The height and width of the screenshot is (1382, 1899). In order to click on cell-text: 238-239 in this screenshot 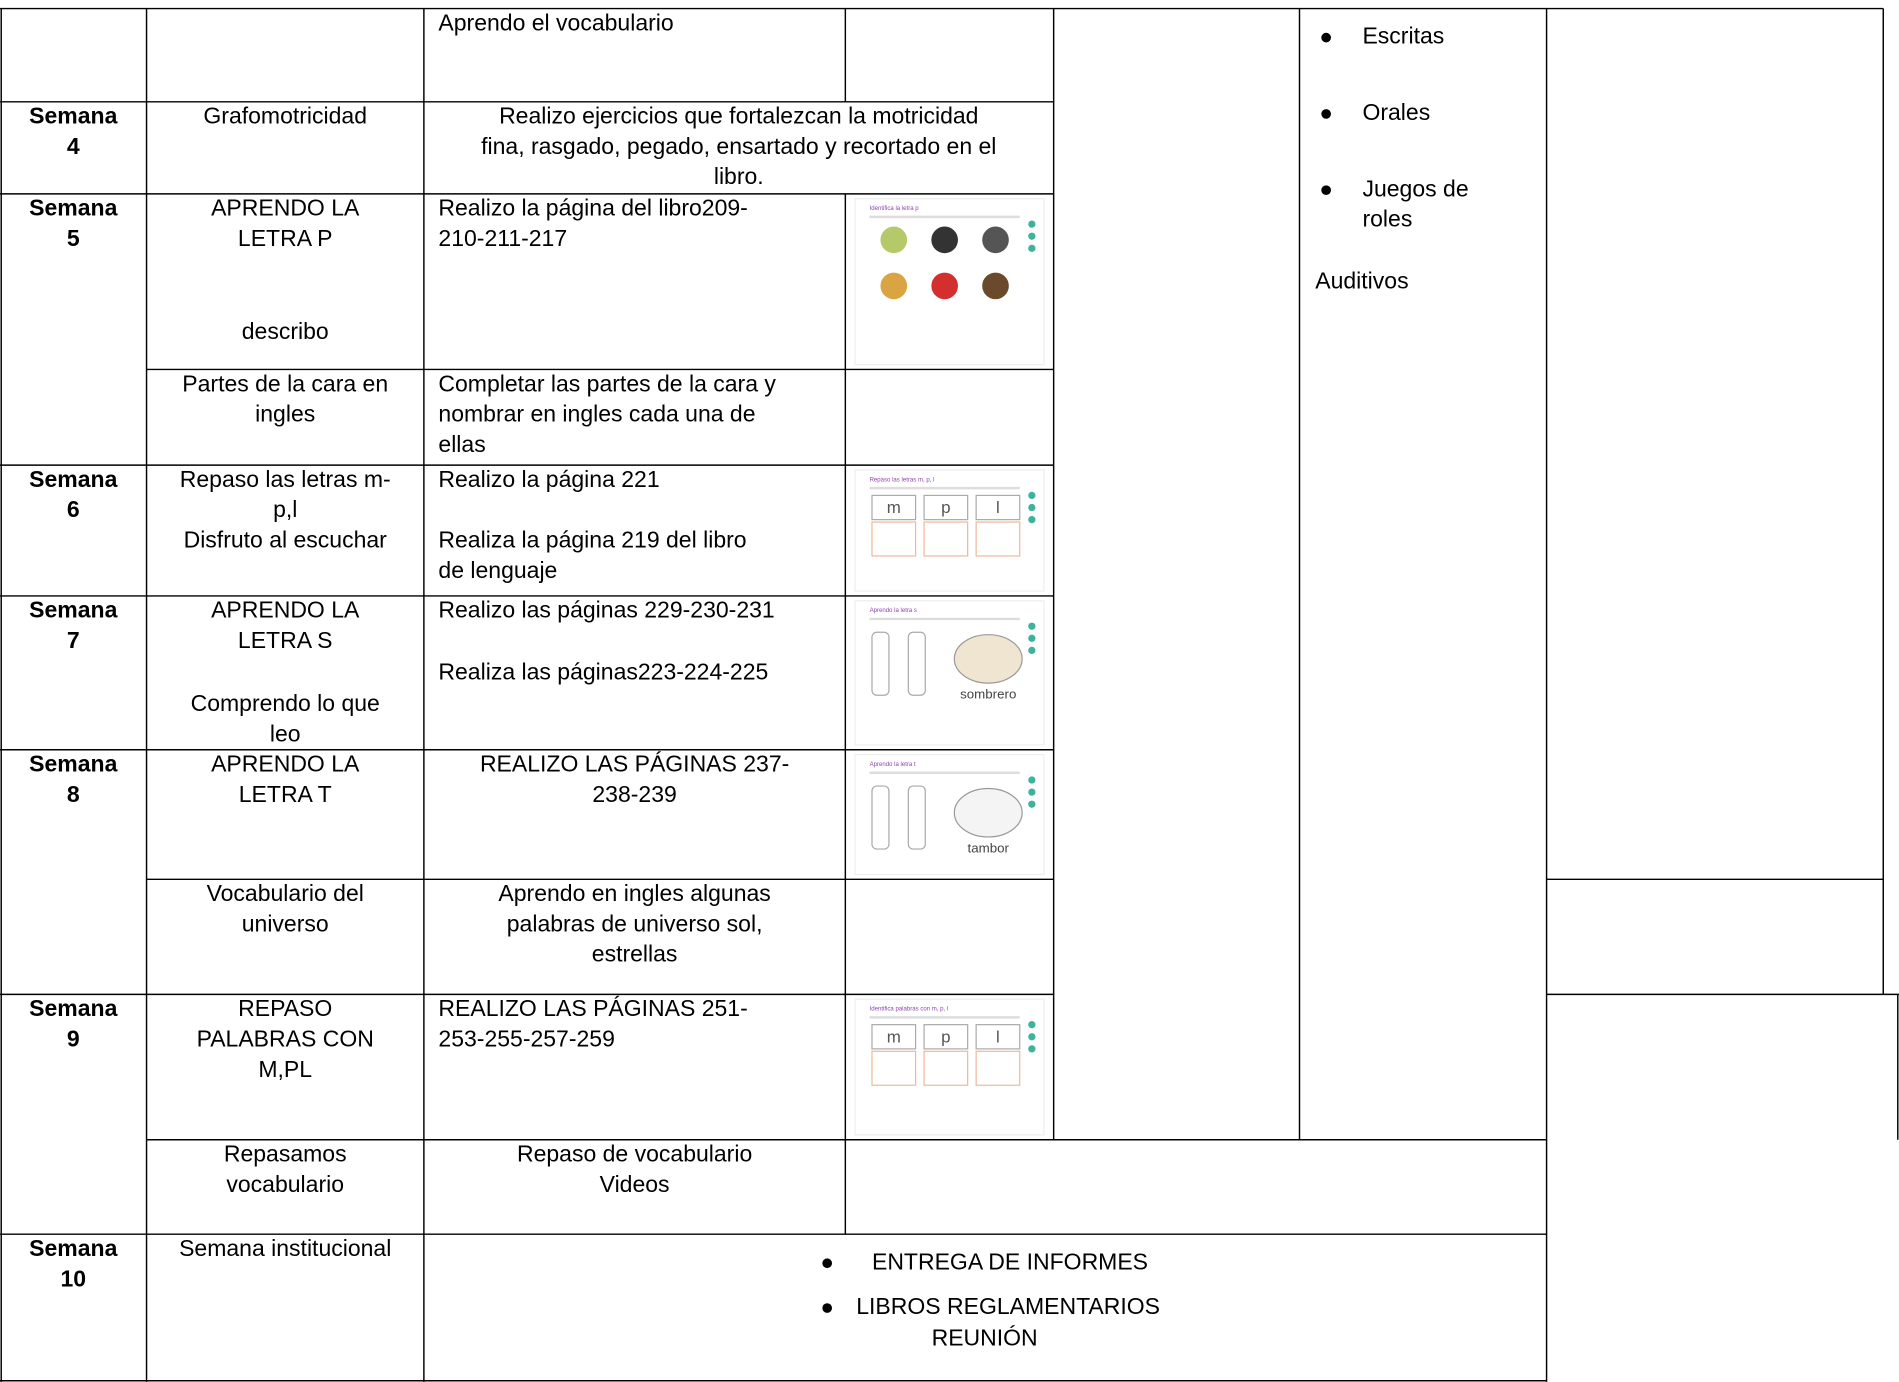, I will do `click(634, 794)`.